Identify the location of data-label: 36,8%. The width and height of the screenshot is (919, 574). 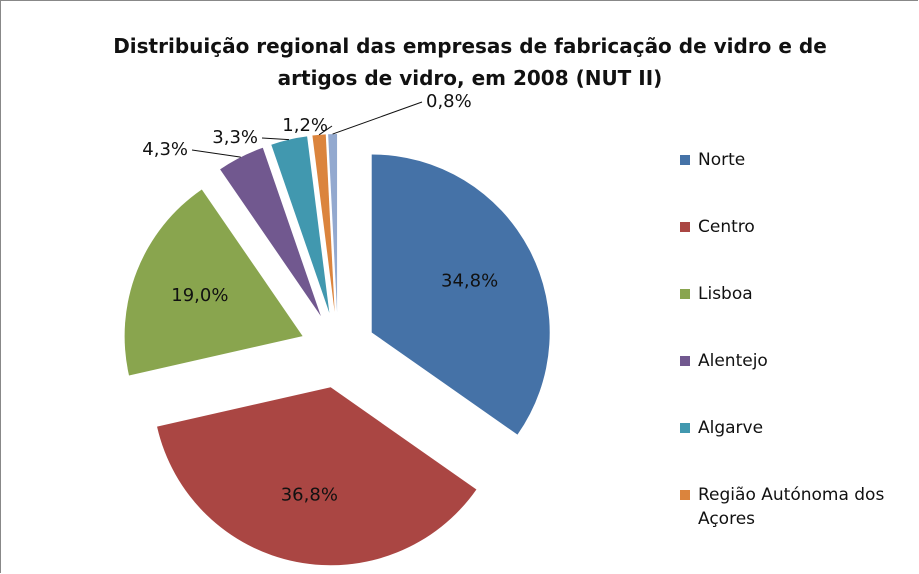
(309, 495).